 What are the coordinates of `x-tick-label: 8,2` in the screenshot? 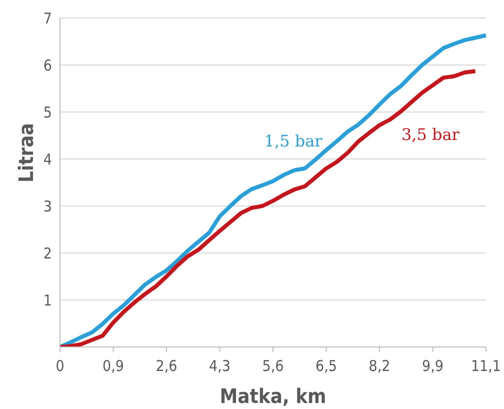 It's located at (379, 366).